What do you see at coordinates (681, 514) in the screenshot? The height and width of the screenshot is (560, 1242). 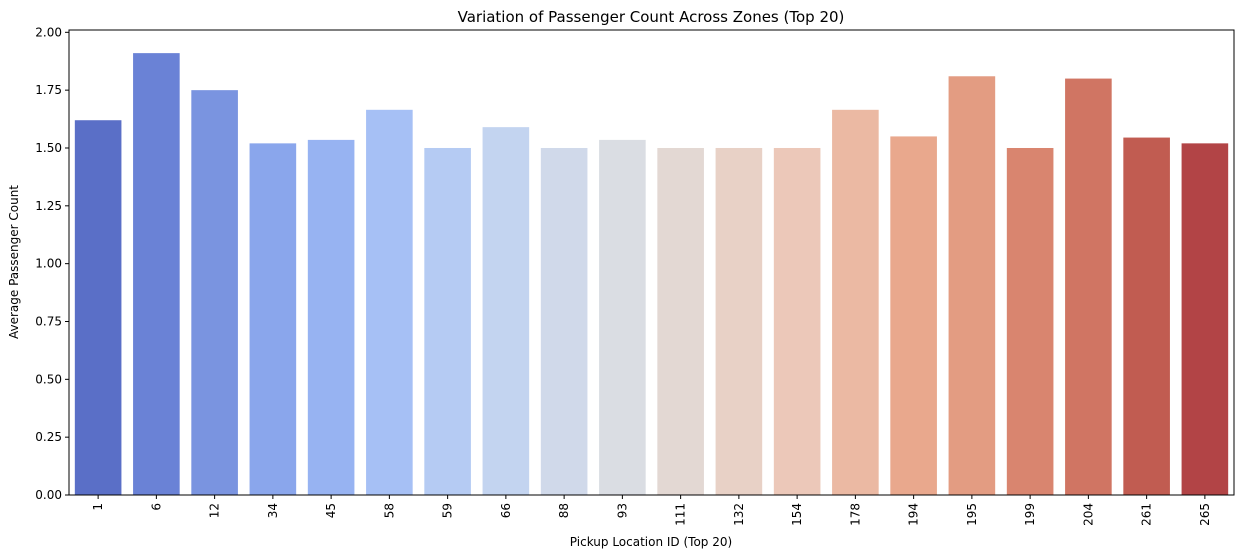 I see `x-tick-label: 111` at bounding box center [681, 514].